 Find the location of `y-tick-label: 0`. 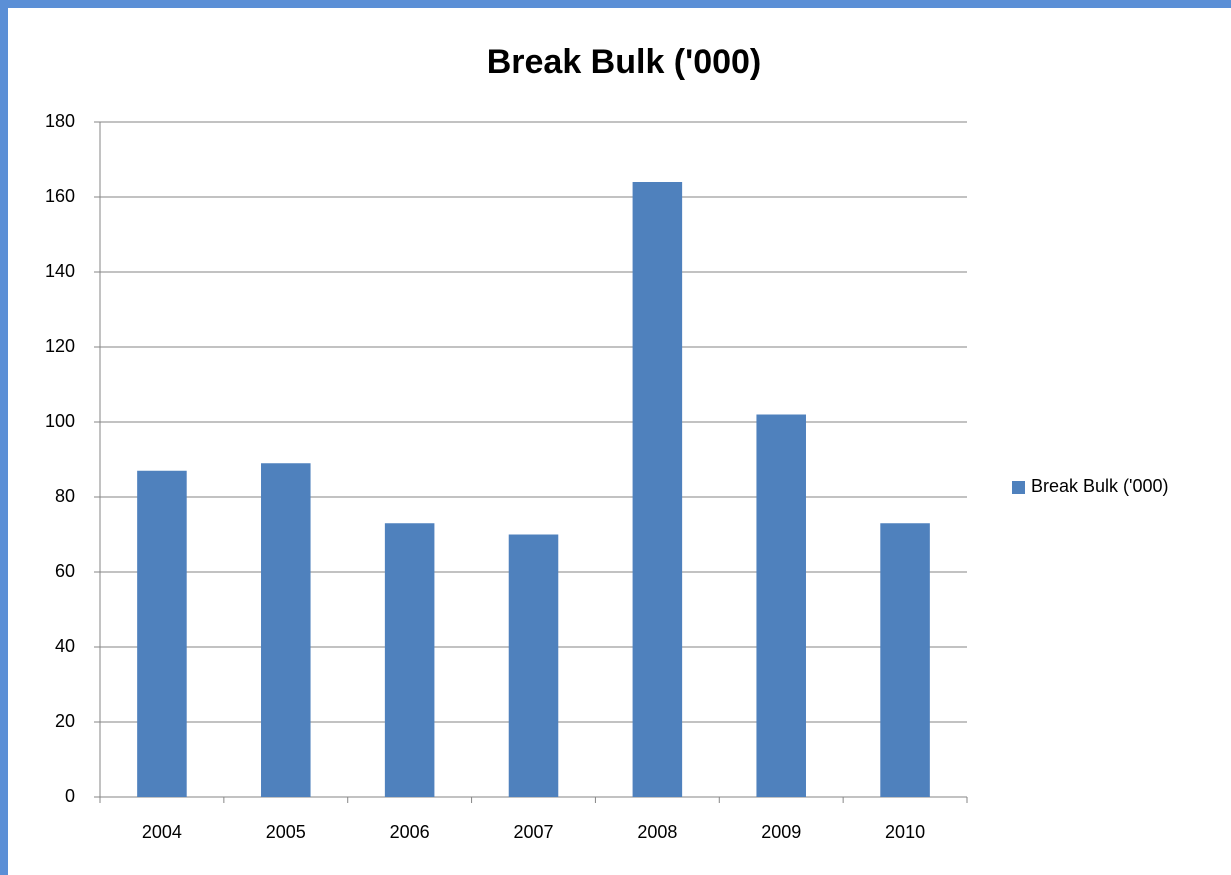

y-tick-label: 0 is located at coordinates (70, 796).